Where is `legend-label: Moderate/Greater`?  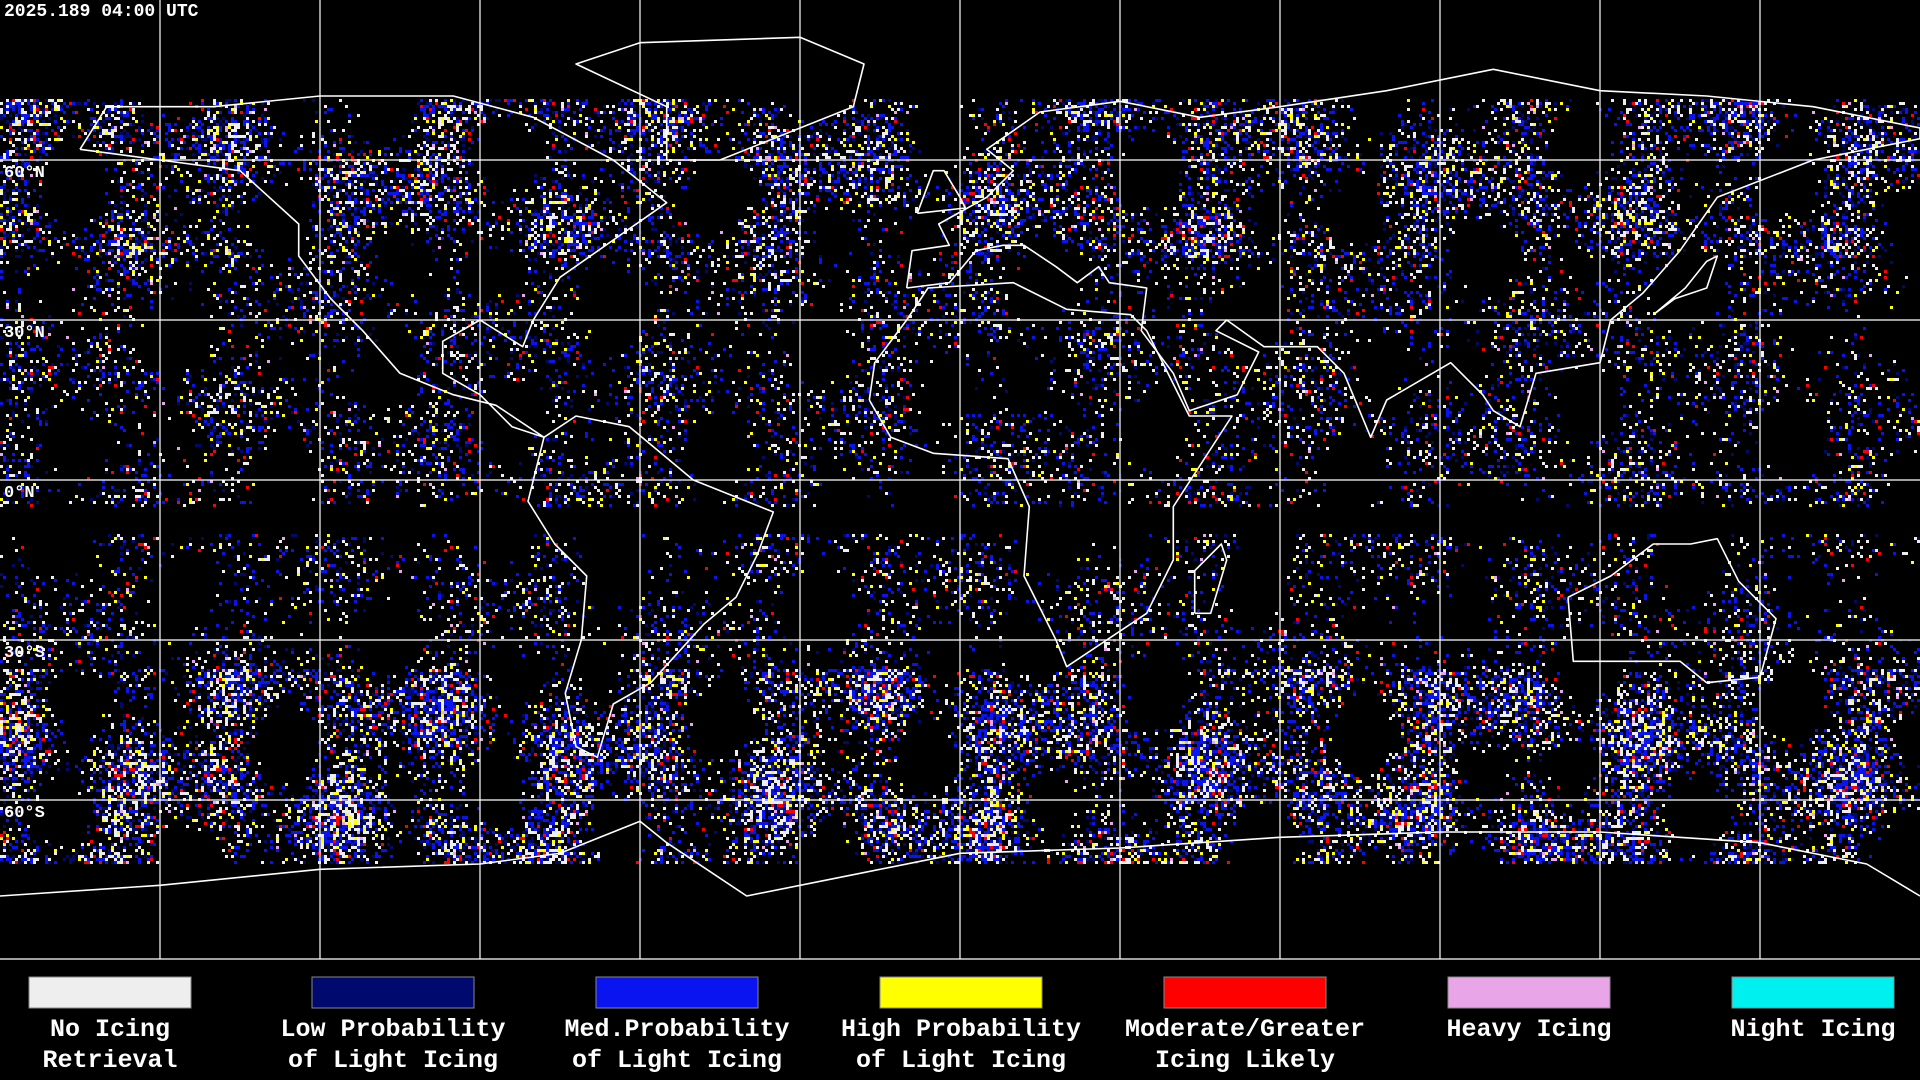 legend-label: Moderate/Greater is located at coordinates (1245, 1029).